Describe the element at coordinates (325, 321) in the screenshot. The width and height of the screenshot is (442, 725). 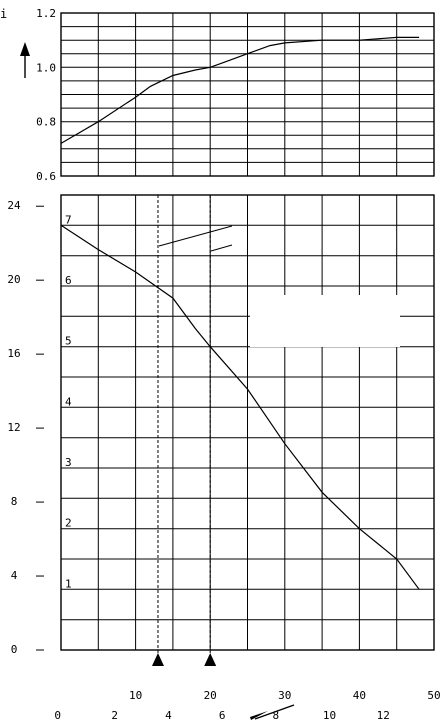
I see `impeller-label-box` at that location.